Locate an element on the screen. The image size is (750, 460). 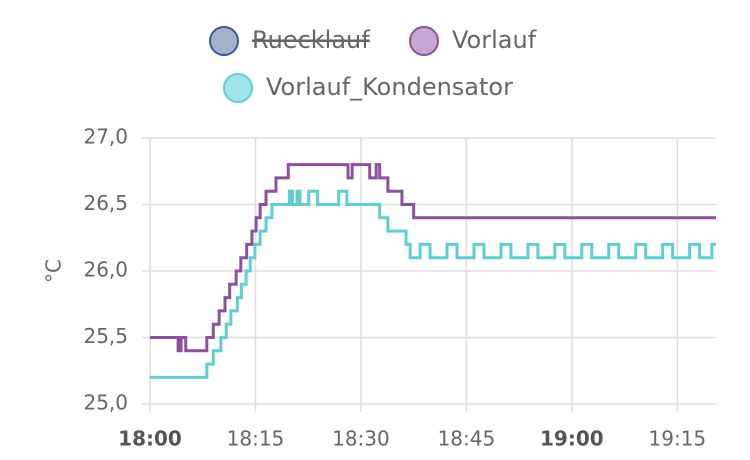
x-tick-label: 18:15 is located at coordinates (256, 439).